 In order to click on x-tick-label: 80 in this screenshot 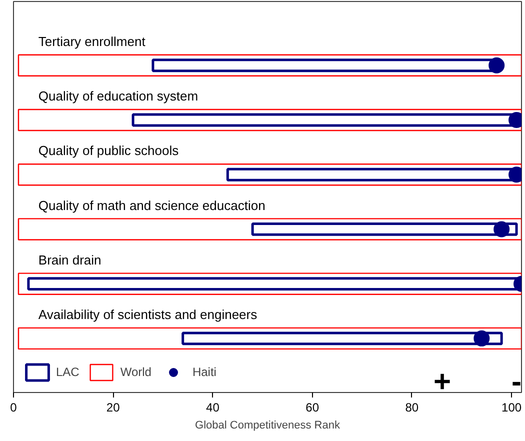, I will do `click(412, 407)`.